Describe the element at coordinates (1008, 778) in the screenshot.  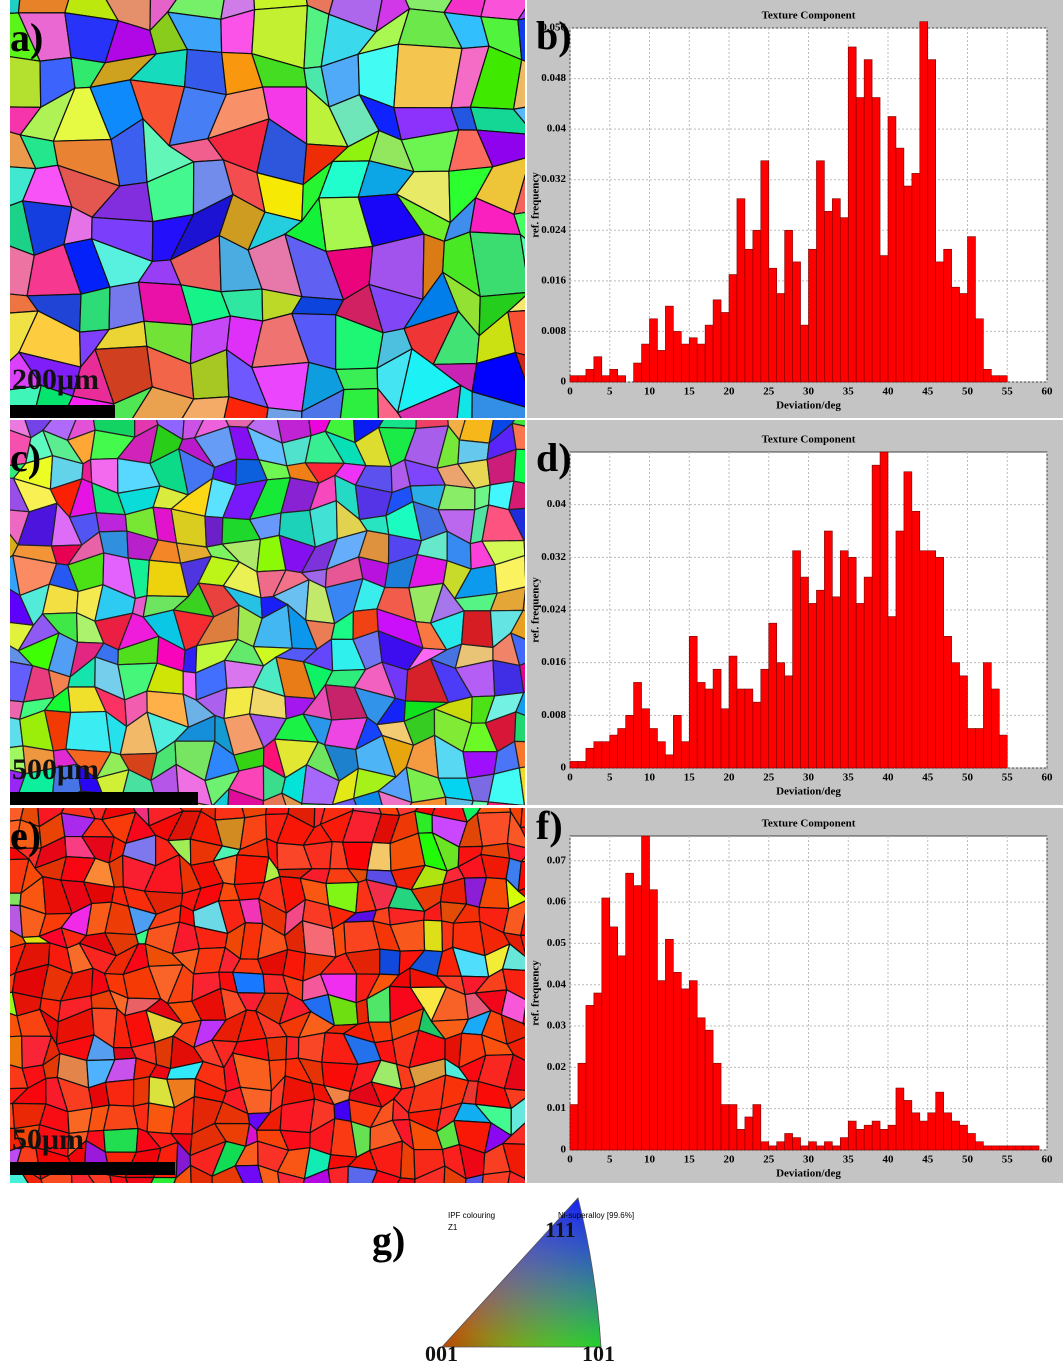
I see `x-tick-label: 55` at that location.